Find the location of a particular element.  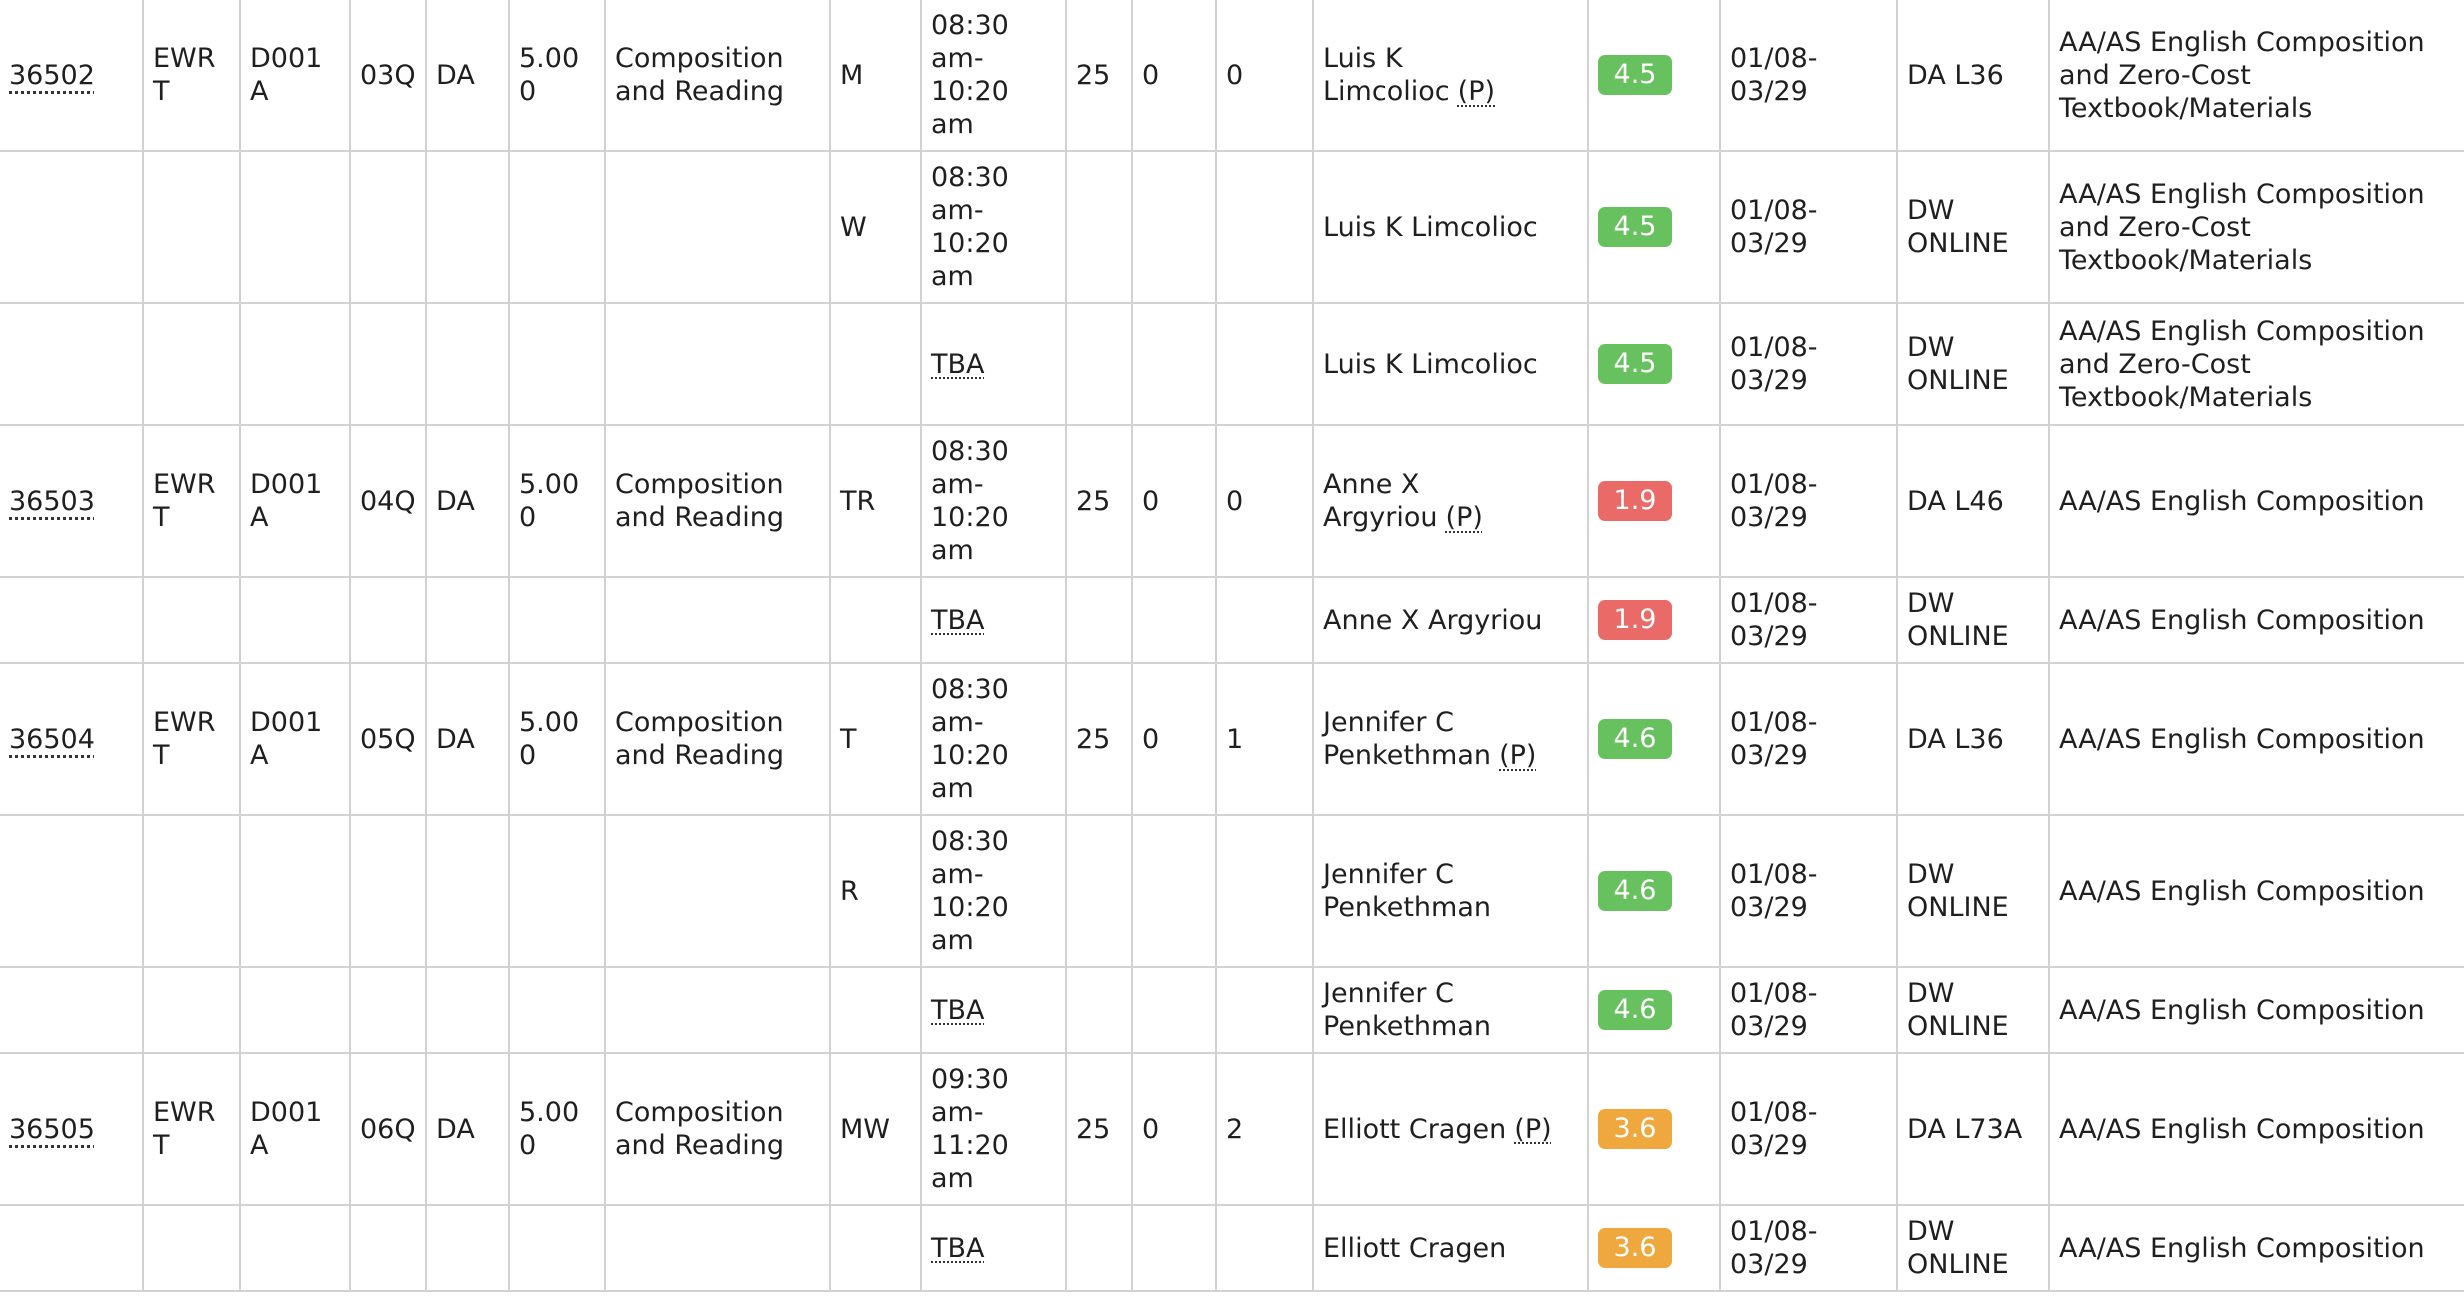

rating-cell: 4.6 is located at coordinates (1654, 739).